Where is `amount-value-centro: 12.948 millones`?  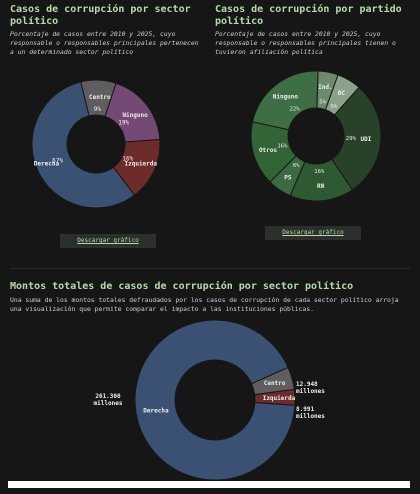 amount-value-centro: 12.948 millones is located at coordinates (310, 388).